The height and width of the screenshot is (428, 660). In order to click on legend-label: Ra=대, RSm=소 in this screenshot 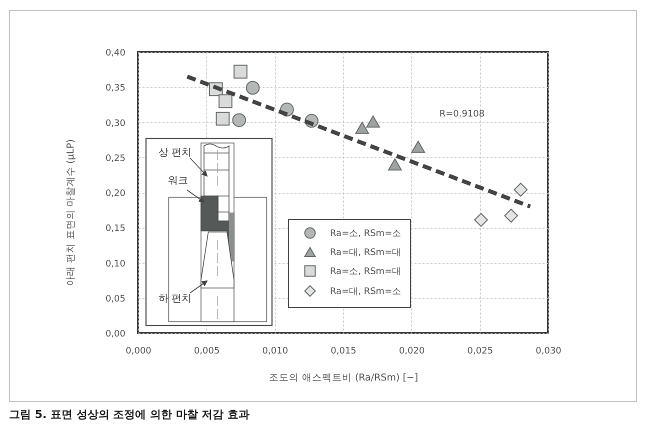, I will do `click(366, 292)`.